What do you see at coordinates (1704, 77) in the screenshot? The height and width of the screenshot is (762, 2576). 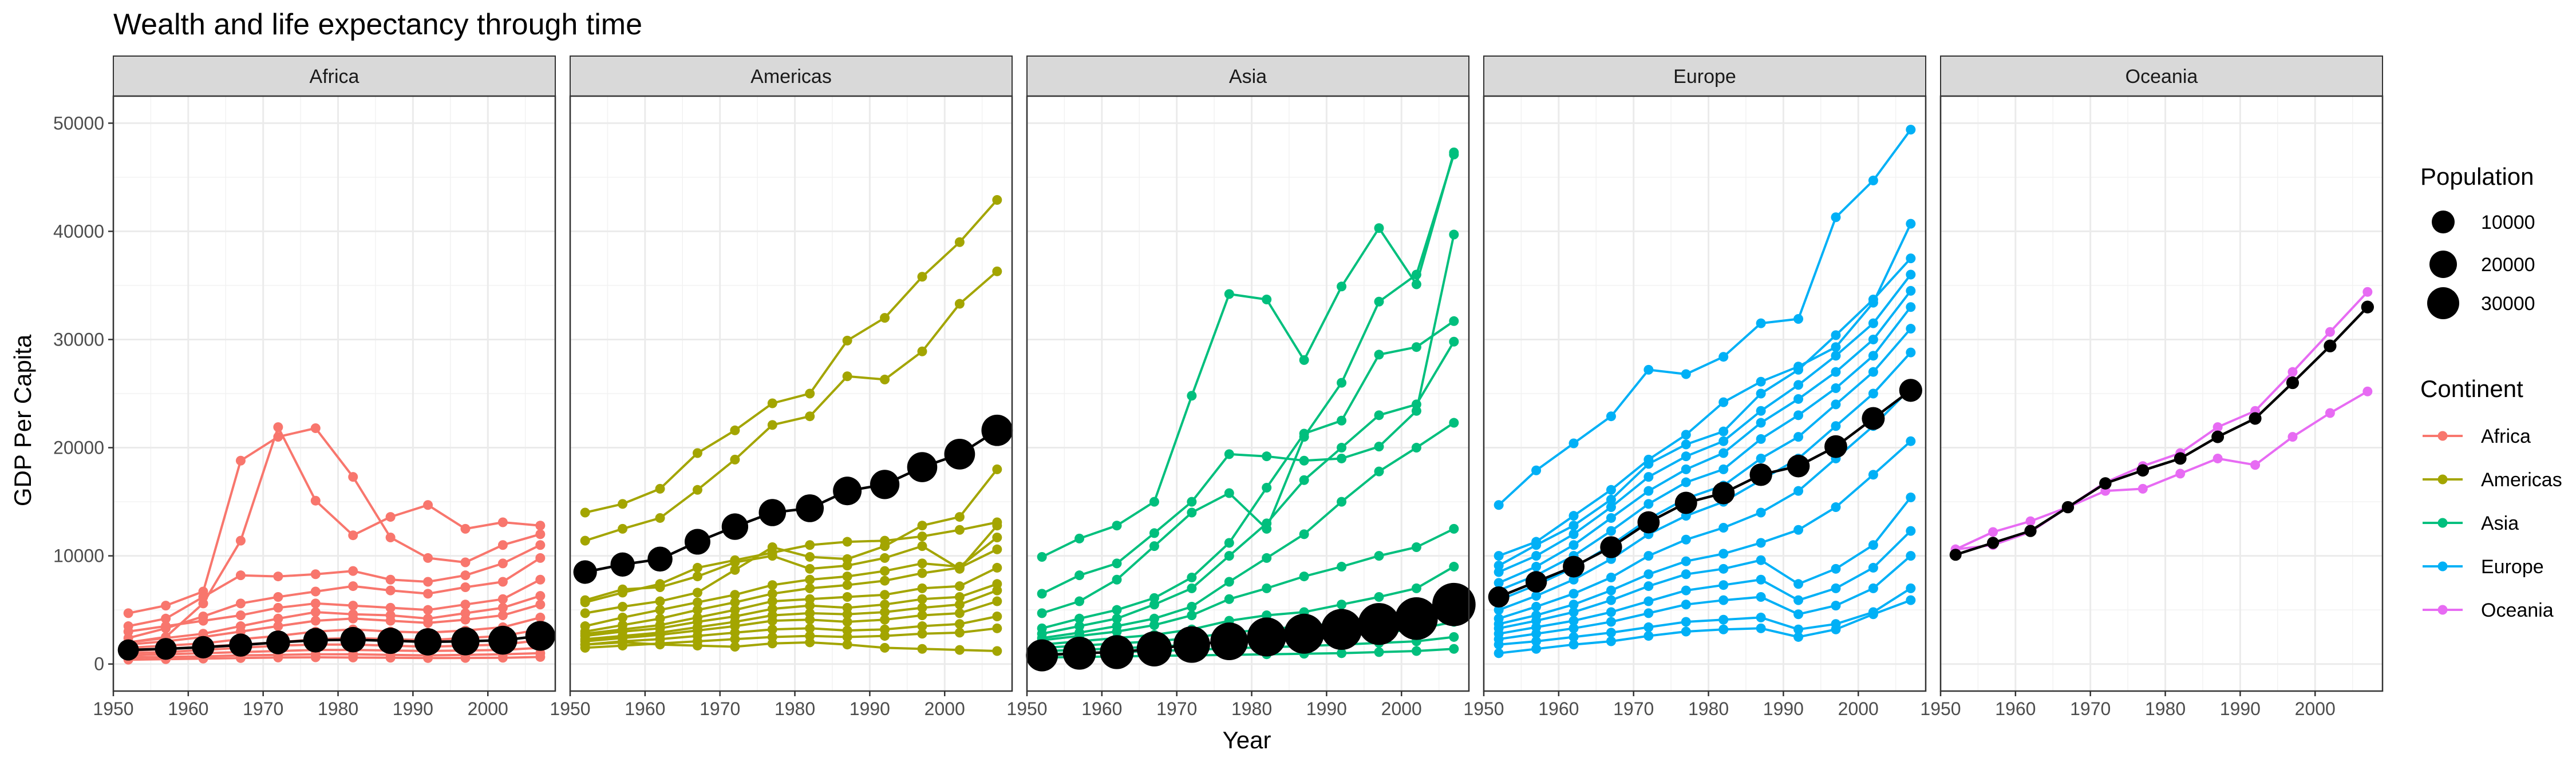 I see `facet-strip-label: Europe` at bounding box center [1704, 77].